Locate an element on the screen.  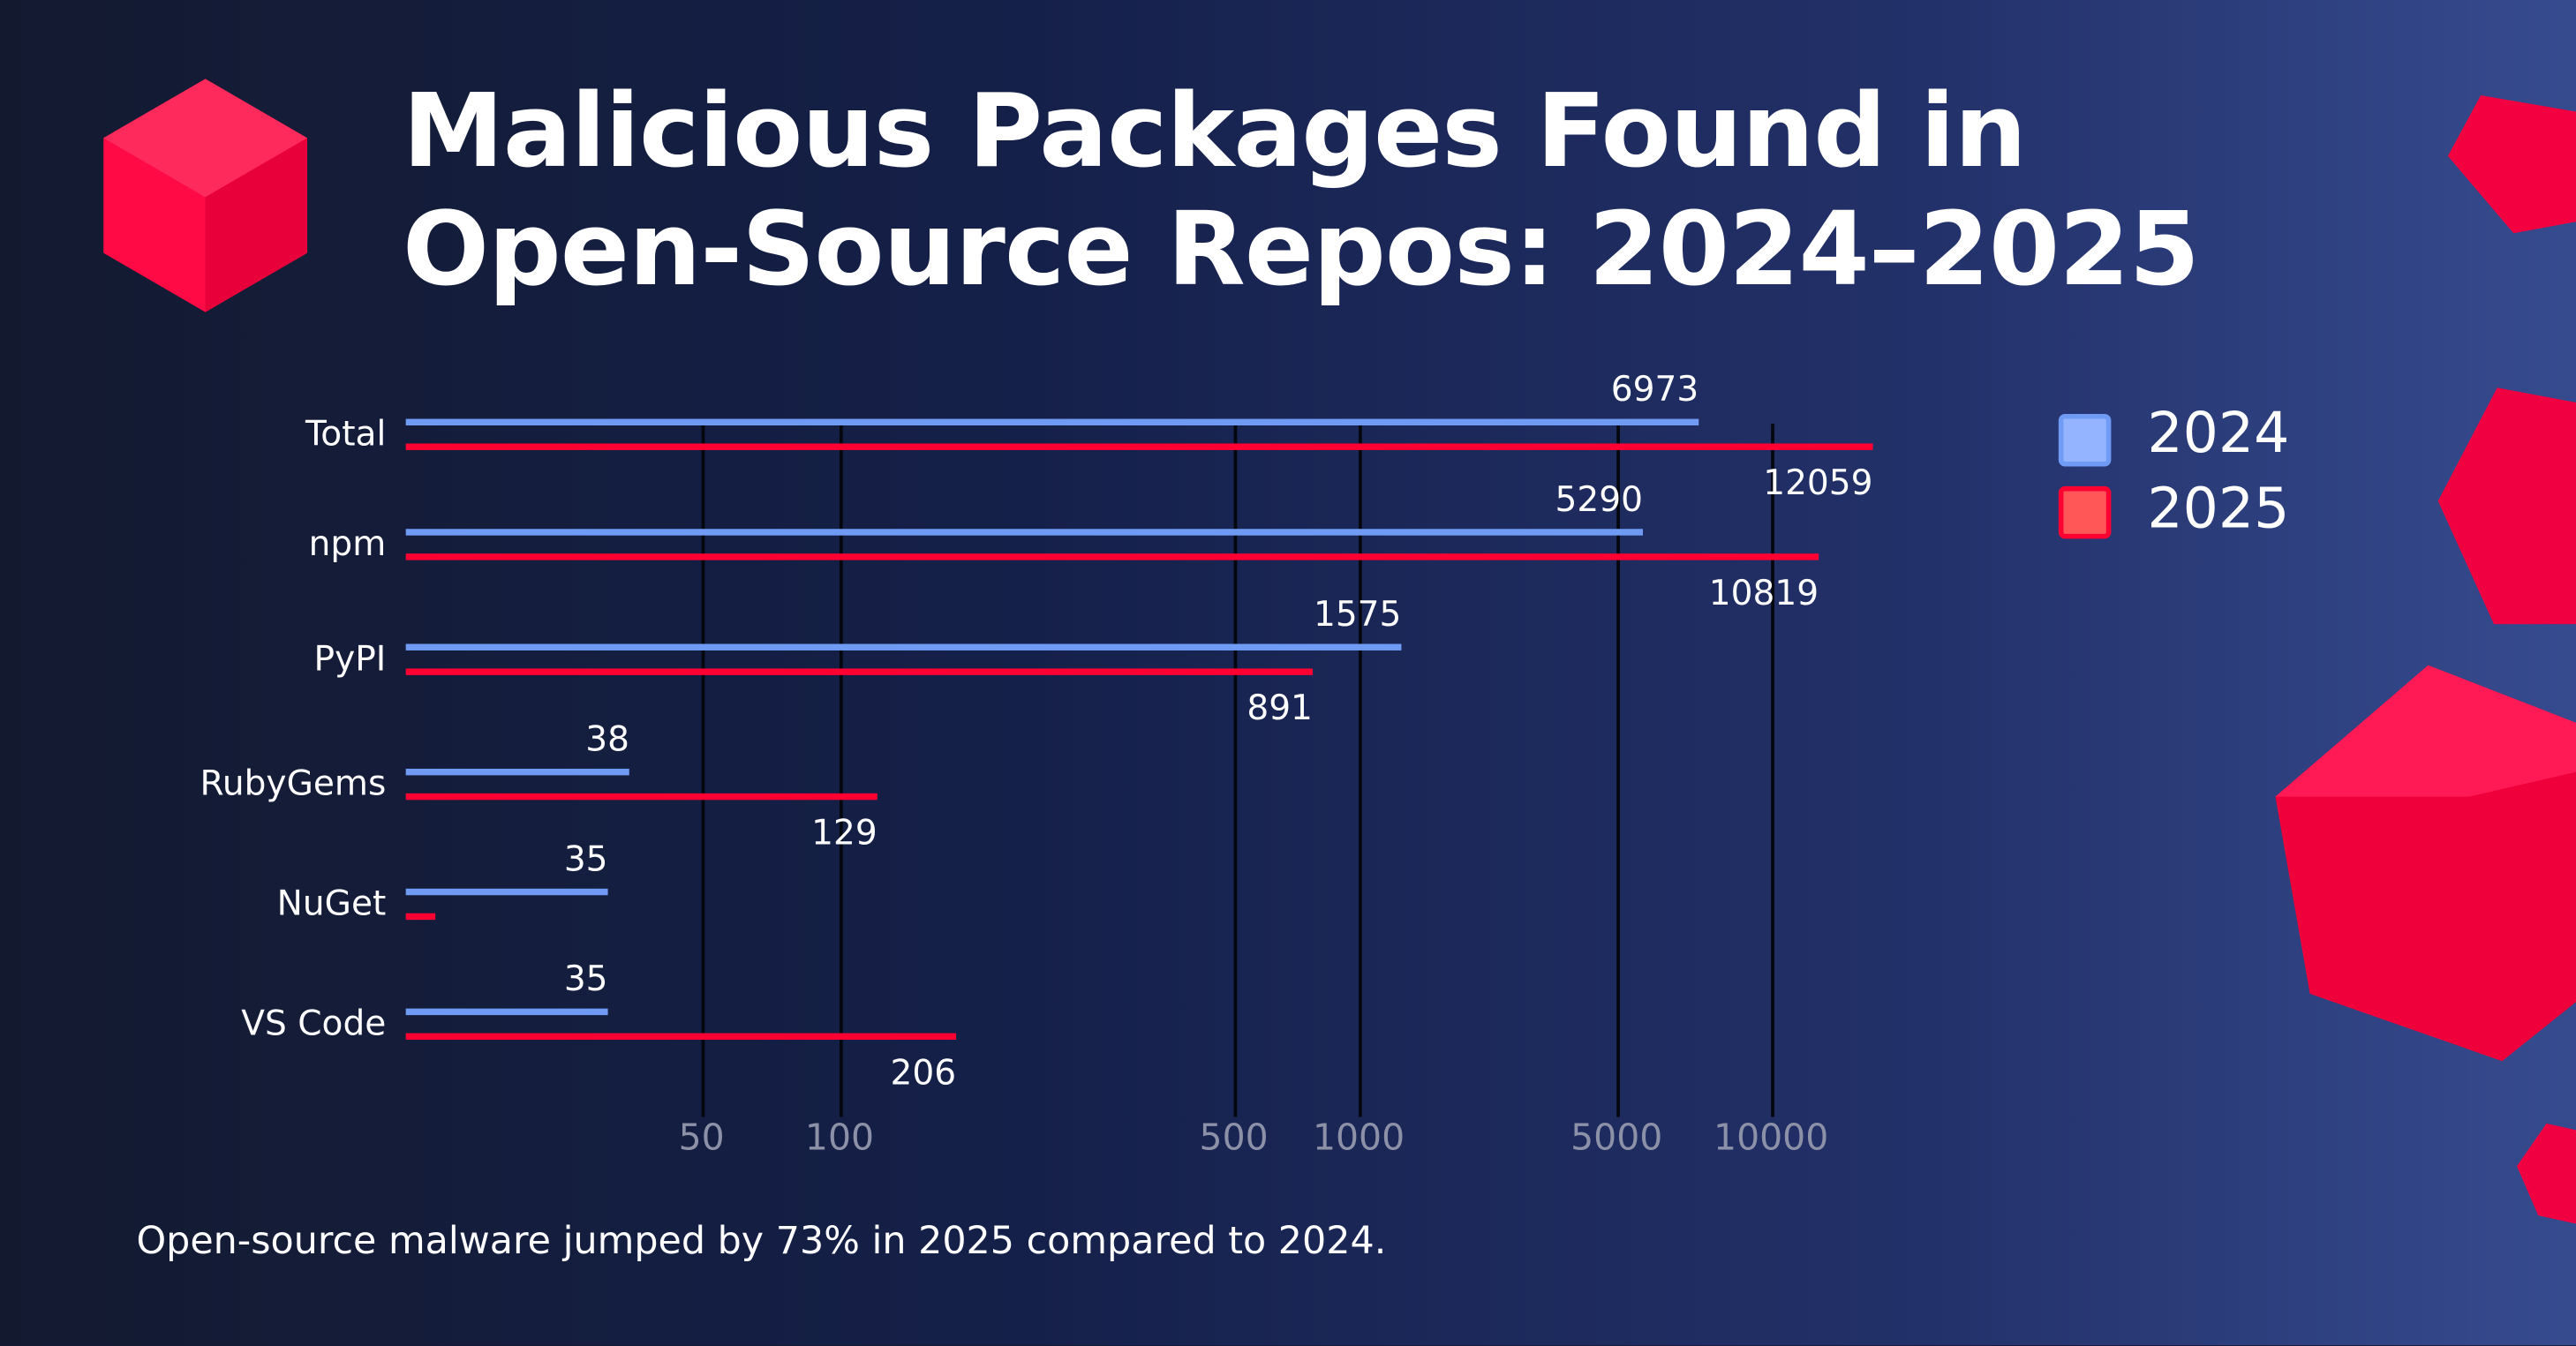
category-label: VS Code is located at coordinates (314, 1023).